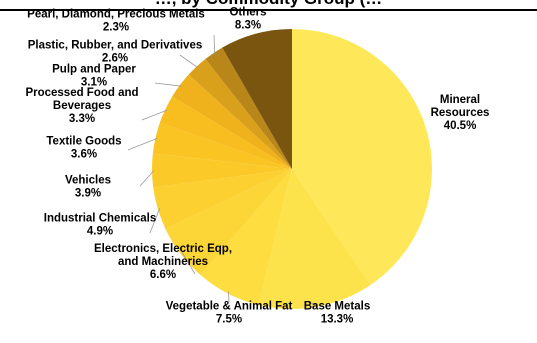 Image resolution: width=537 pixels, height=343 pixels. I want to click on slice-name-label: Base Metals, so click(337, 307).